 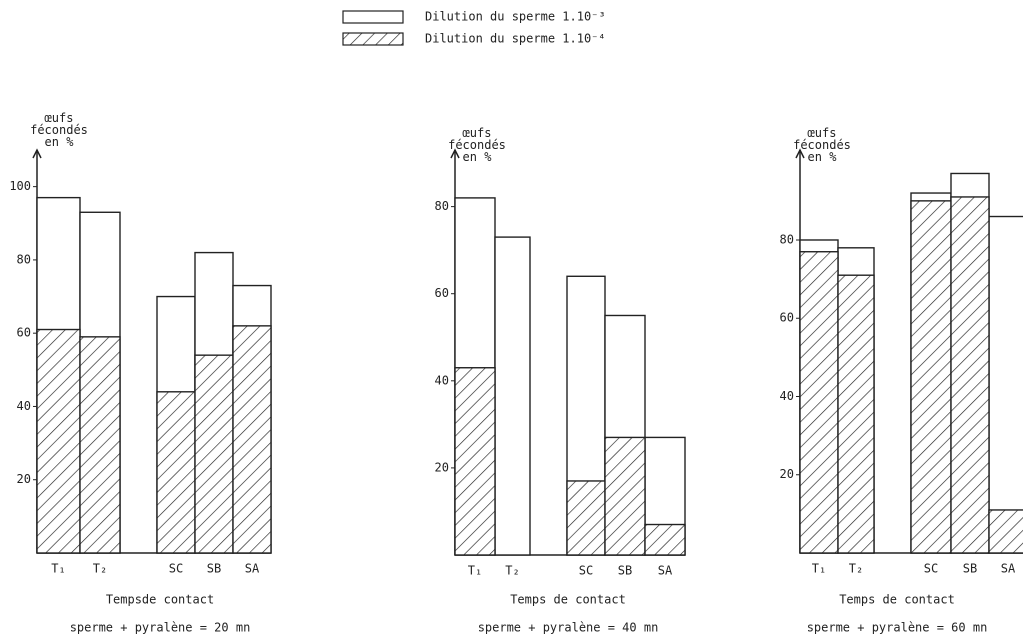 I want to click on x-axis-label: sperme + pyralène = 60 mn, so click(x=897, y=628).